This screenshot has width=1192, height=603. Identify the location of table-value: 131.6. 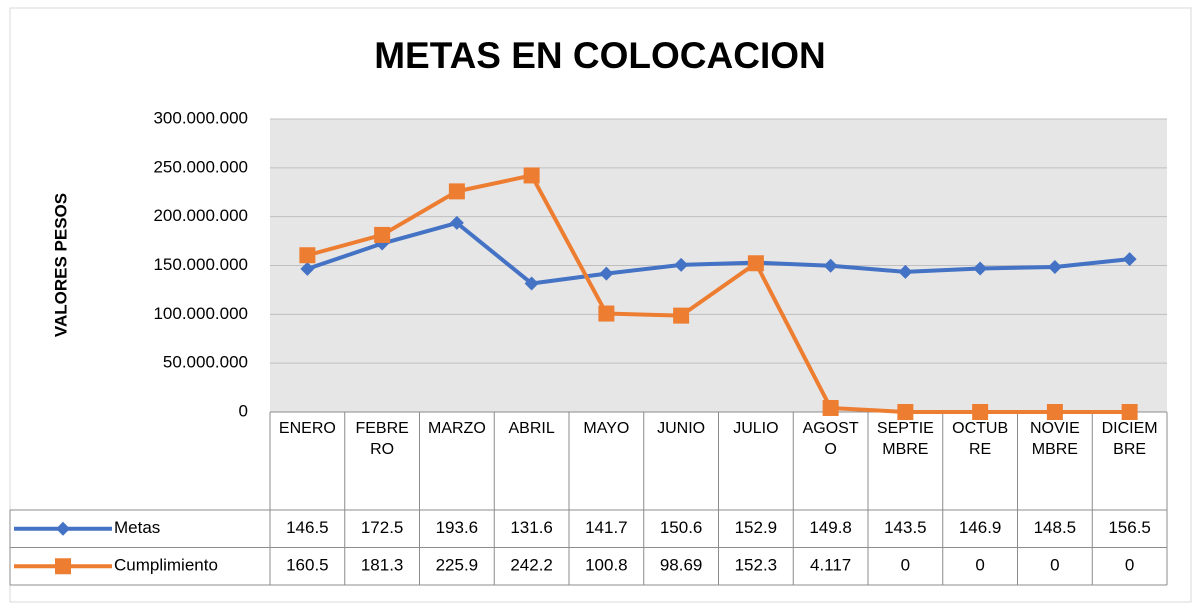
(531, 527).